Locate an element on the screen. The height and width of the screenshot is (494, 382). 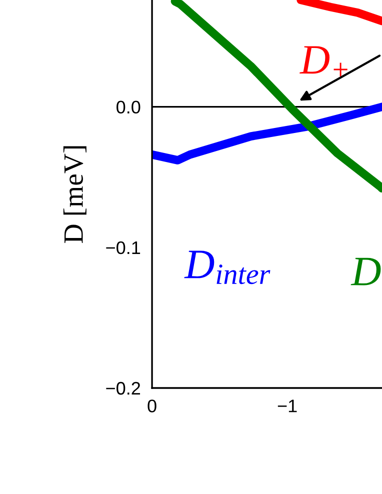
series-label: D is located at coordinates (365, 272).